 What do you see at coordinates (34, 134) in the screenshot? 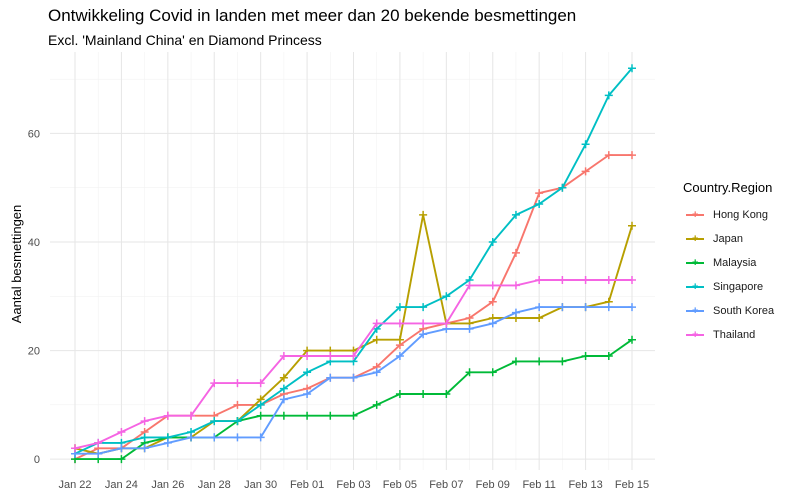
I see `y-tick-label: 60` at bounding box center [34, 134].